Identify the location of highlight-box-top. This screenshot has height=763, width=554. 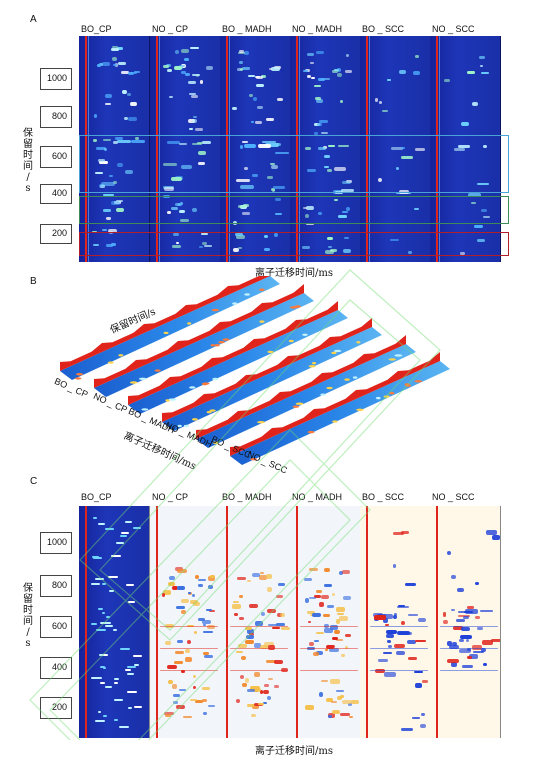
(294, 164).